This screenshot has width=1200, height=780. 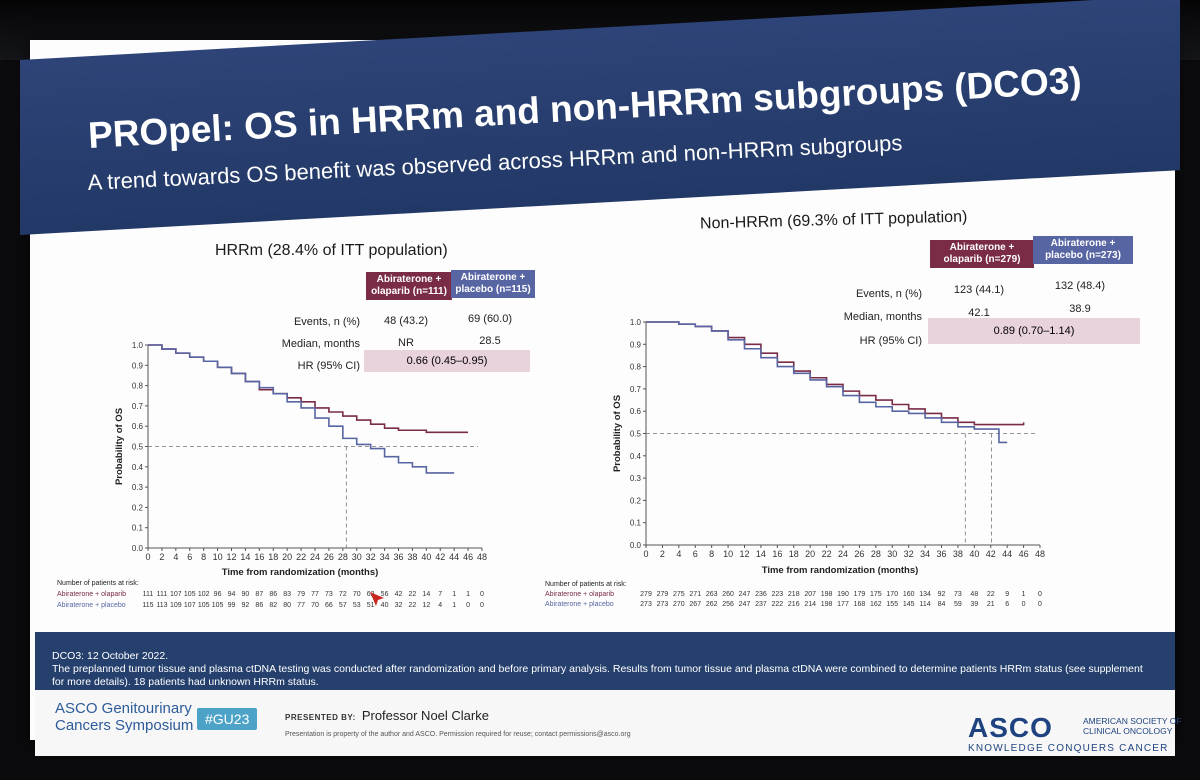 I want to click on row-label-hr: HR (95% CI), so click(x=328, y=366).